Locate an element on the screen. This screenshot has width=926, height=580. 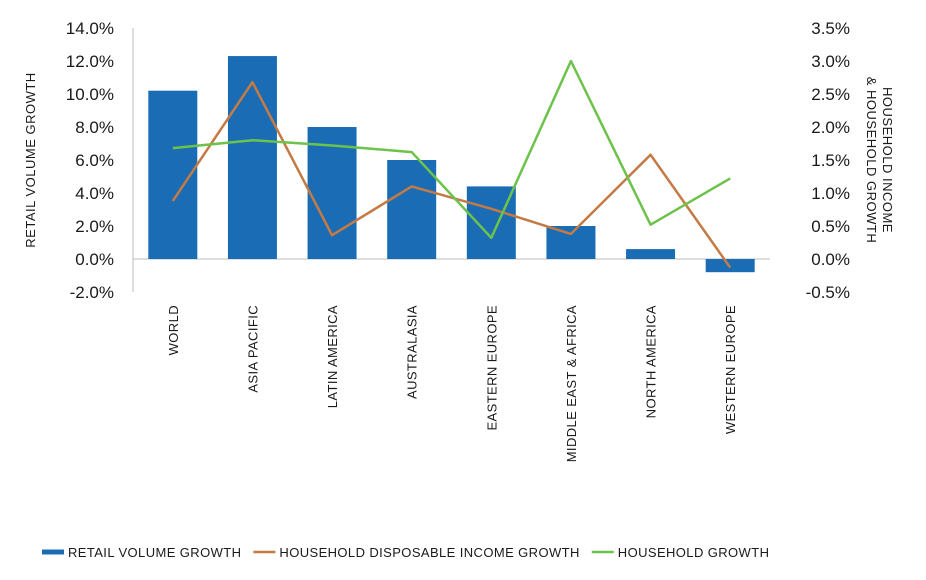
right-tick-label: 2.0% is located at coordinates (830, 127).